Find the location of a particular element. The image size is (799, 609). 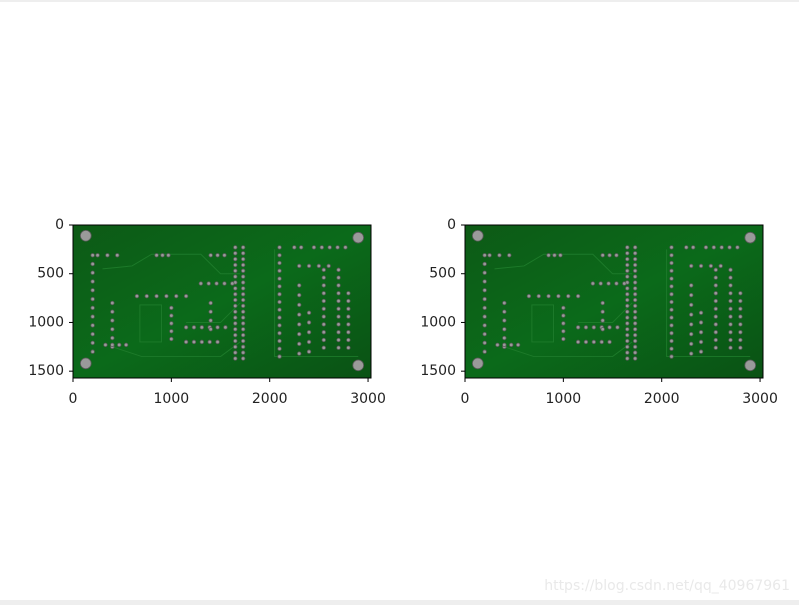

bottom-border is located at coordinates (399, 602).